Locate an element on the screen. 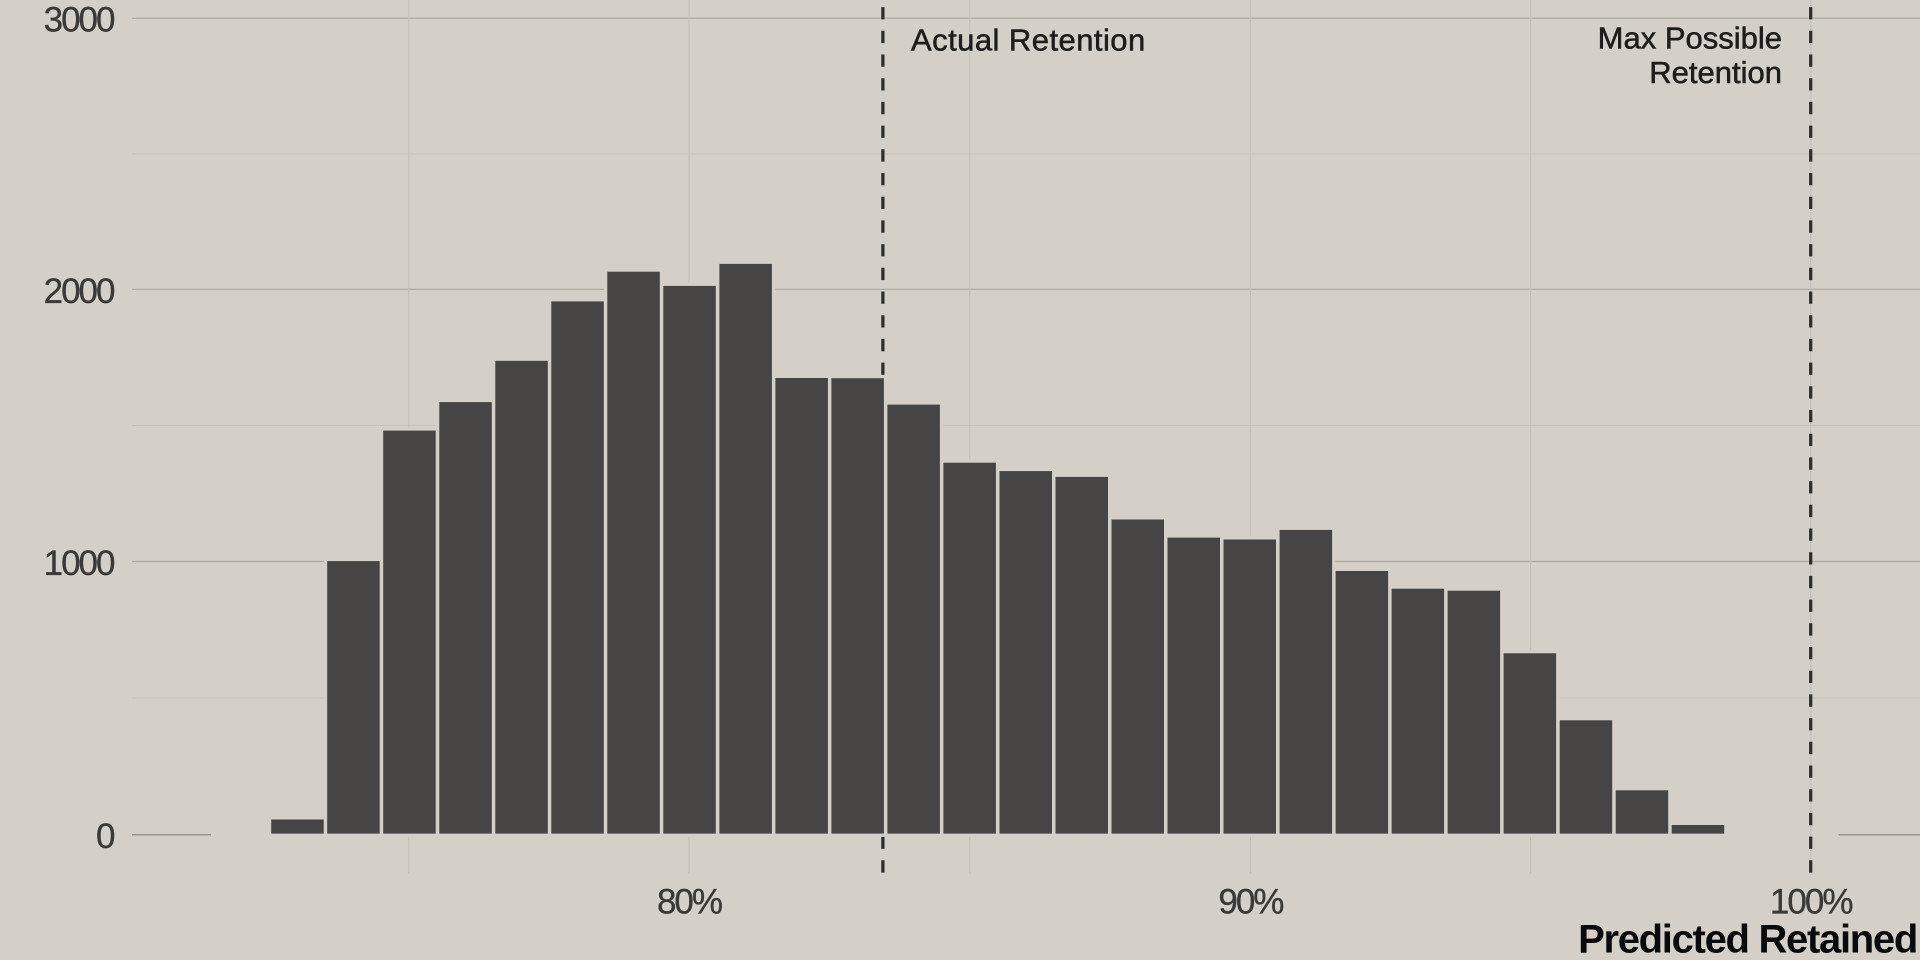  svg-text: 1000 is located at coordinates (79, 563).